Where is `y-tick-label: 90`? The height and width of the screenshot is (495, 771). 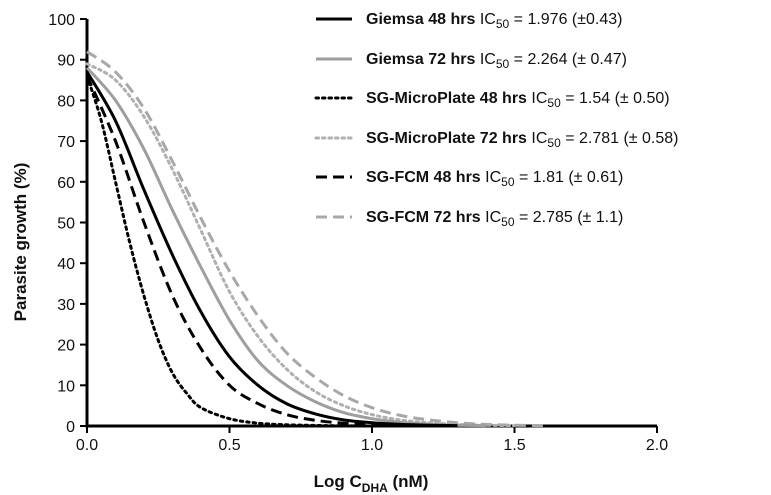 y-tick-label: 90 is located at coordinates (66, 61).